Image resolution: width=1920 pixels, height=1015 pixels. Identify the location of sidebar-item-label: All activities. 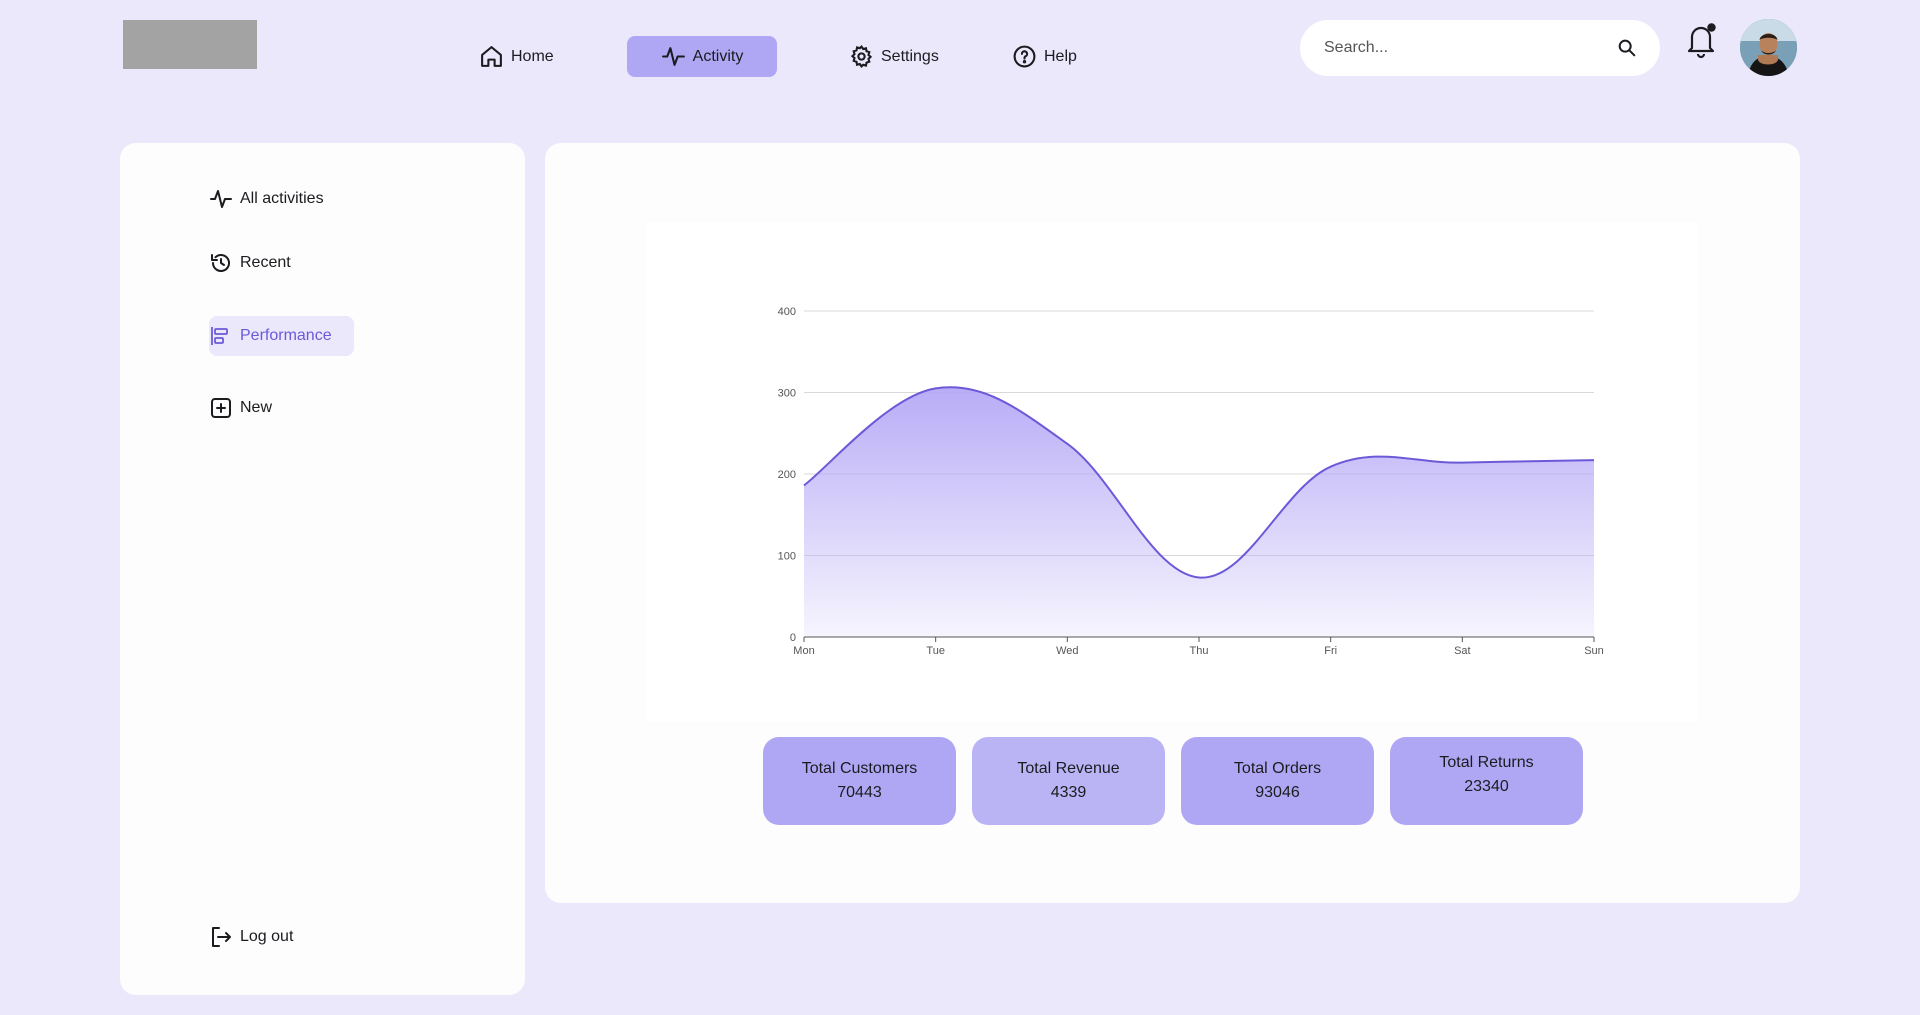
(282, 198).